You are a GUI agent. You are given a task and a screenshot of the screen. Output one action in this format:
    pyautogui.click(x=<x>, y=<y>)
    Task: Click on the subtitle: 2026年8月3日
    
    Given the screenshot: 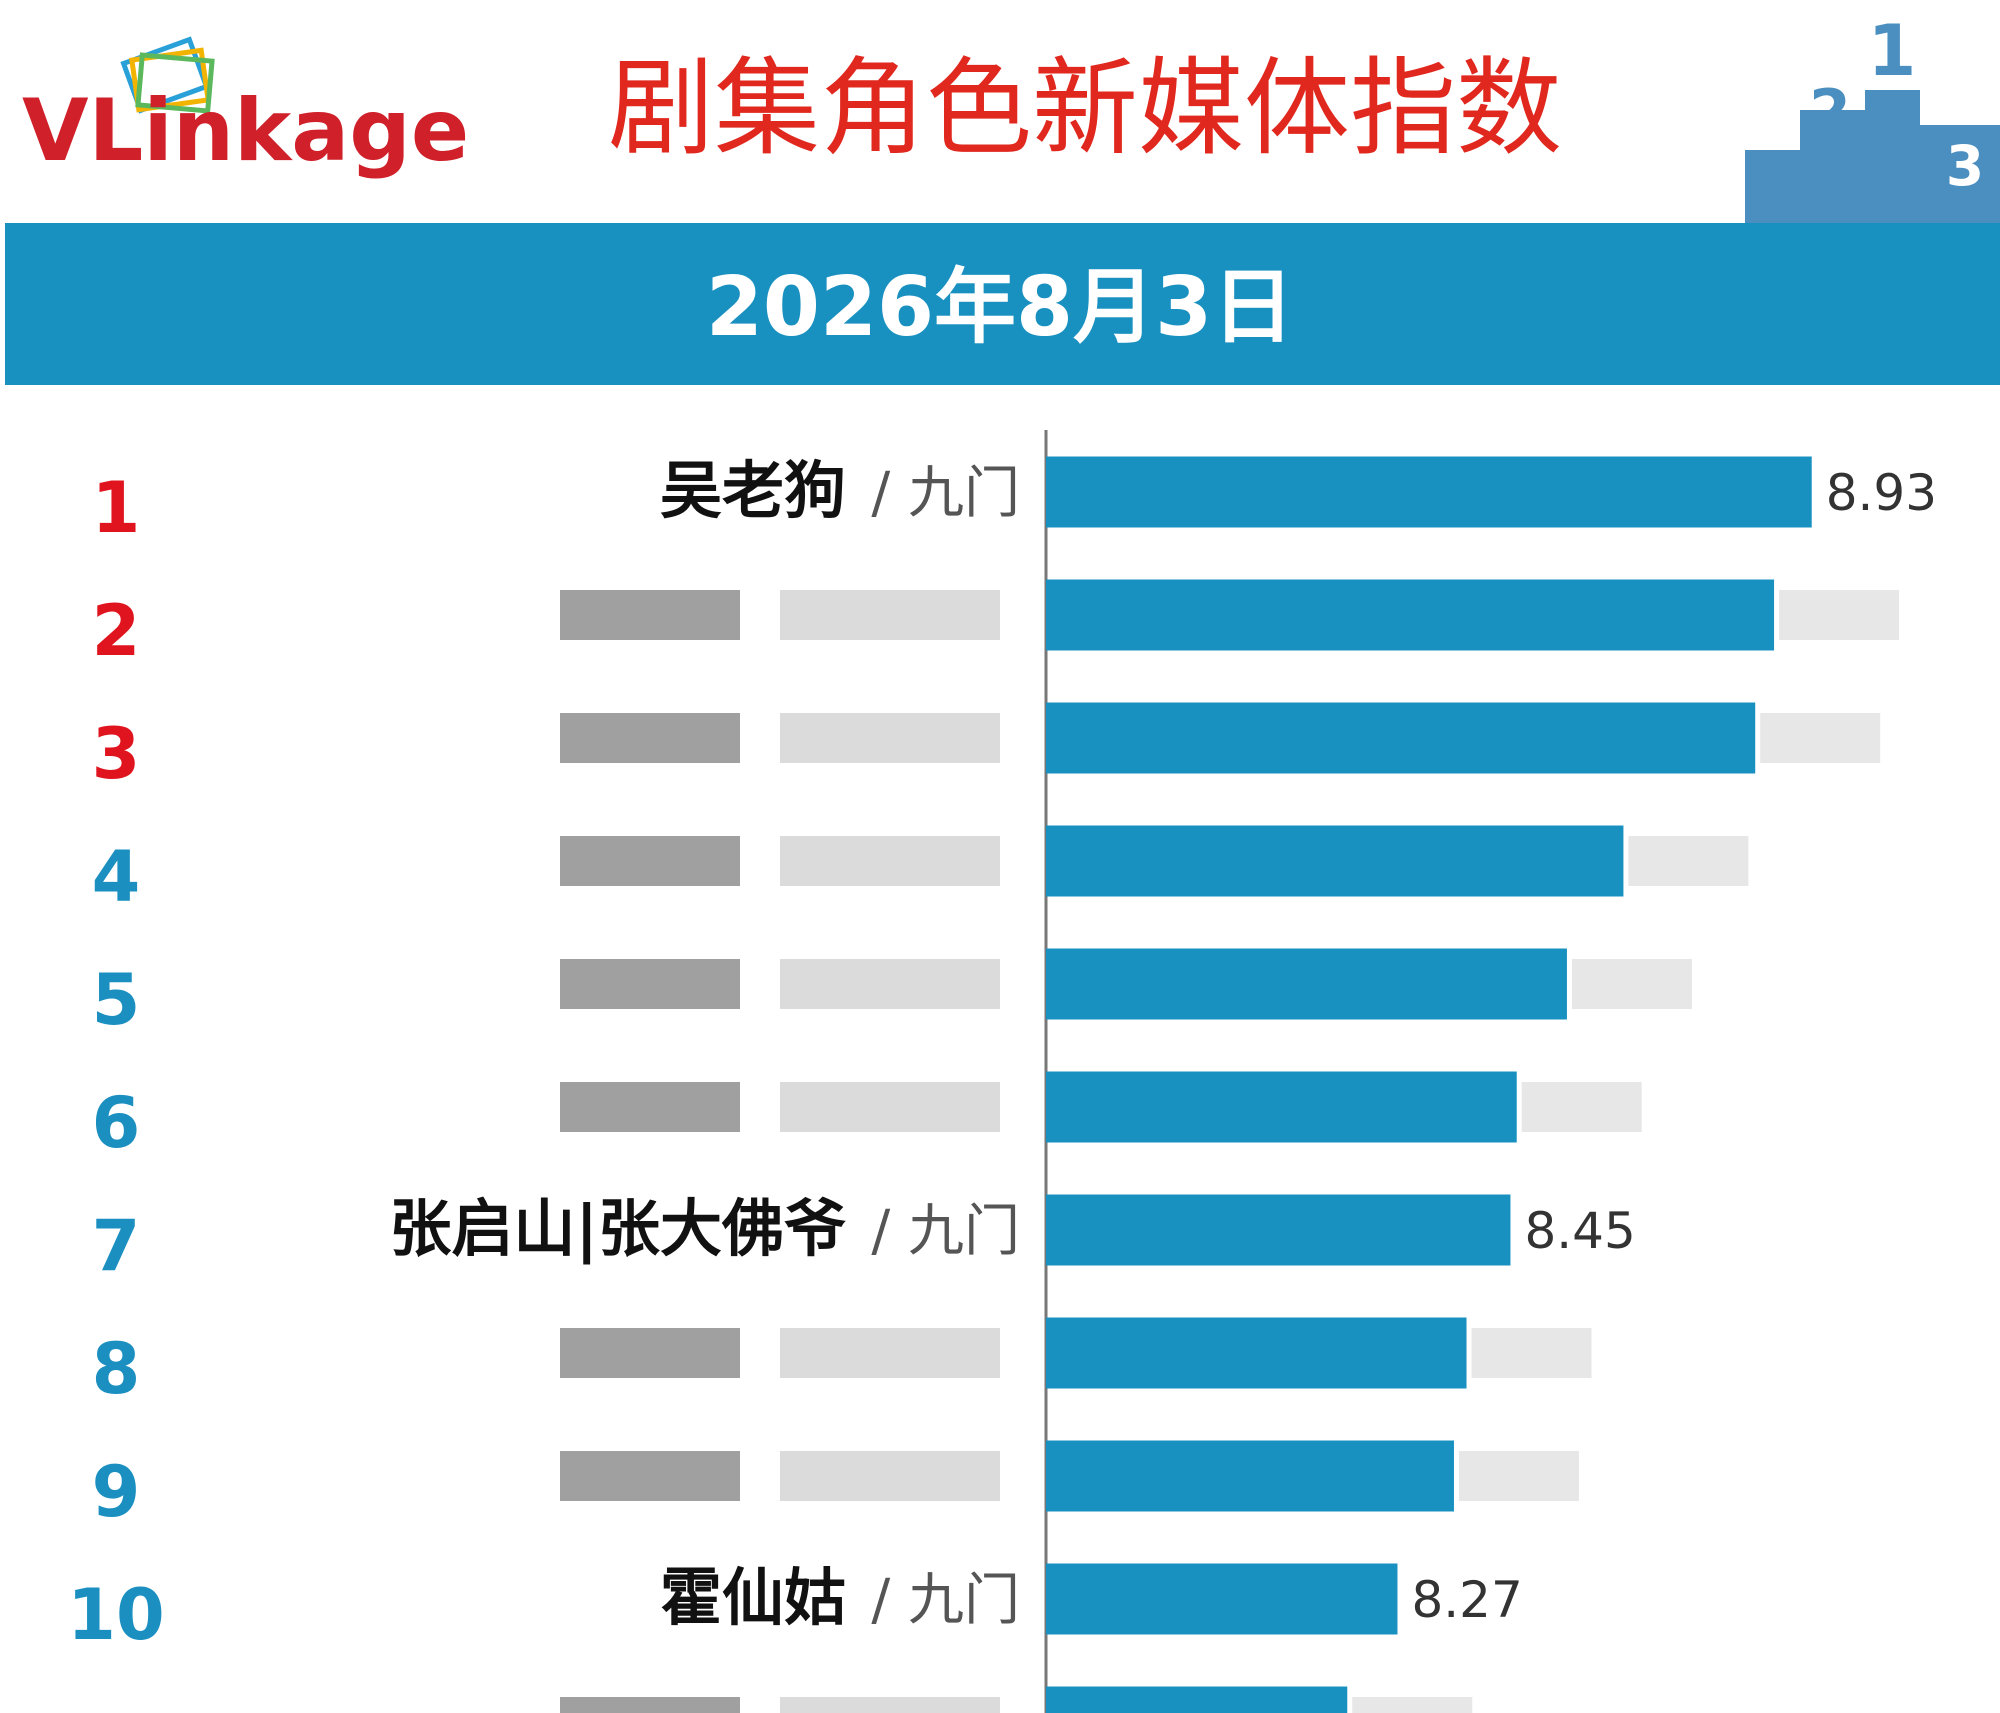 What is the action you would take?
    pyautogui.click(x=1000, y=307)
    